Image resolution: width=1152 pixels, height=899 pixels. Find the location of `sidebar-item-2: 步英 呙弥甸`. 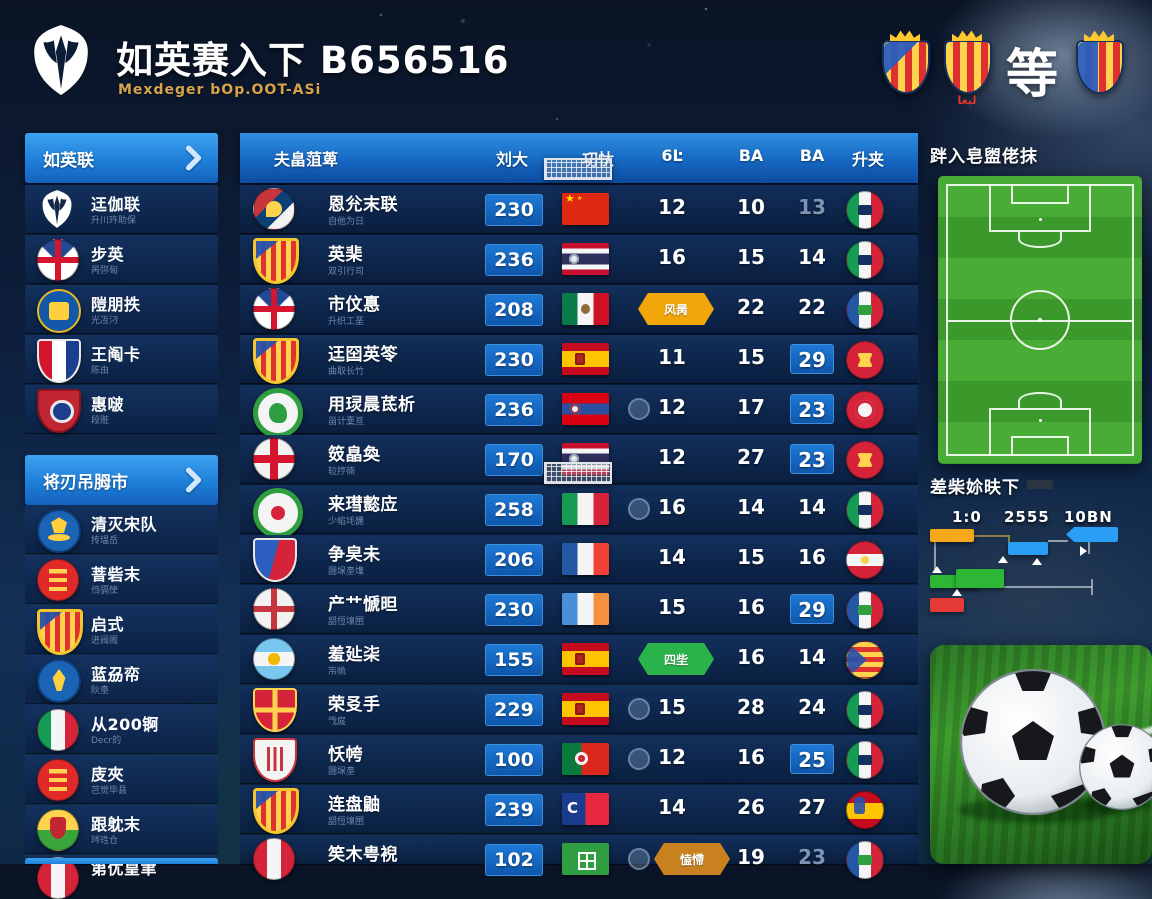

sidebar-item-2: 步英 呙弥甸 is located at coordinates (121, 259).